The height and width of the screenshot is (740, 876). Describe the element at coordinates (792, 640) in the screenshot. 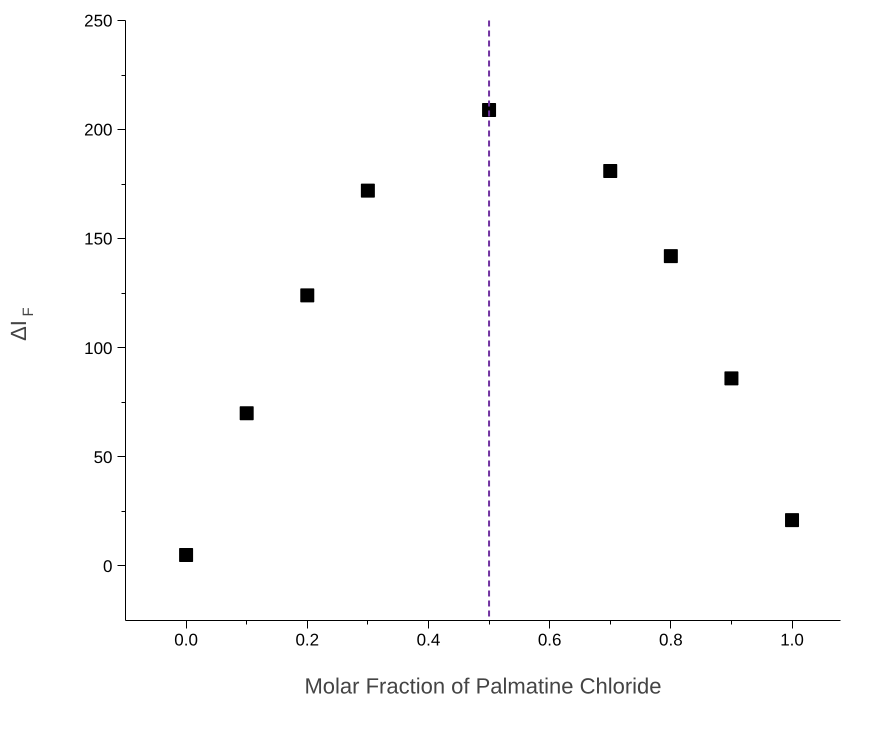

I see `x-tick-label: 1.0` at that location.